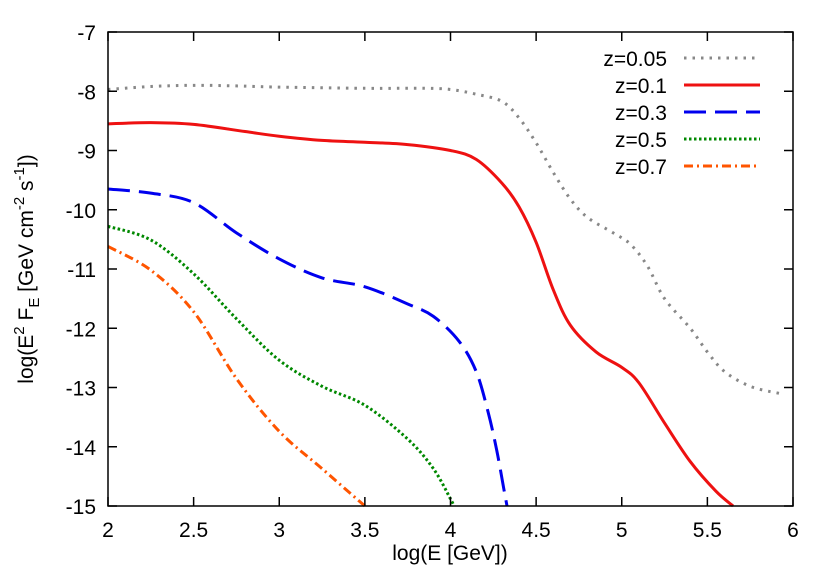  I want to click on y-tick-label: -10, so click(81, 211).